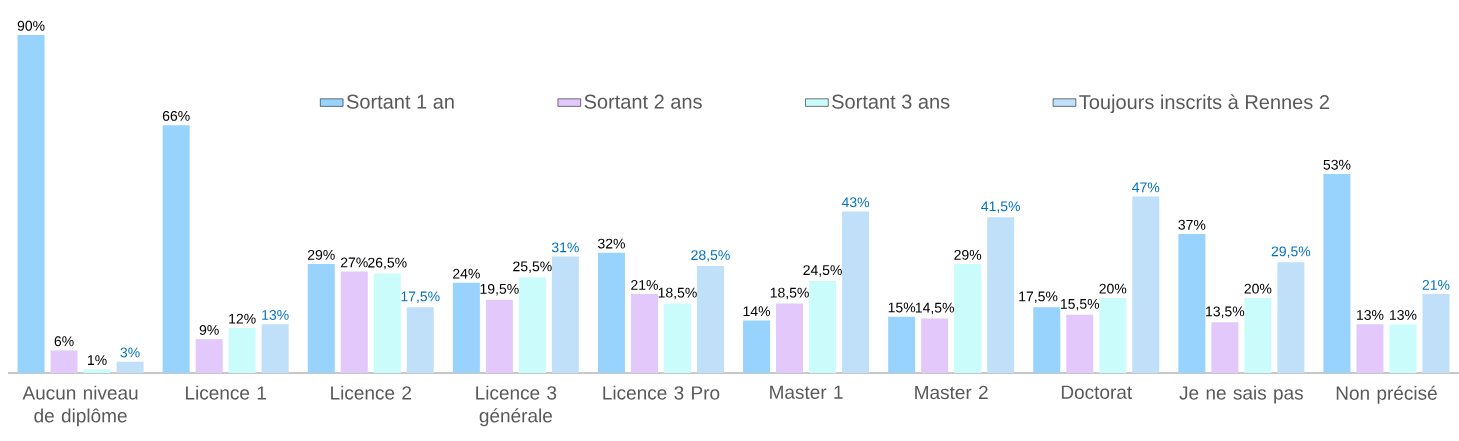  Describe the element at coordinates (1291, 252) in the screenshot. I see `data-label: 29,5%` at that location.